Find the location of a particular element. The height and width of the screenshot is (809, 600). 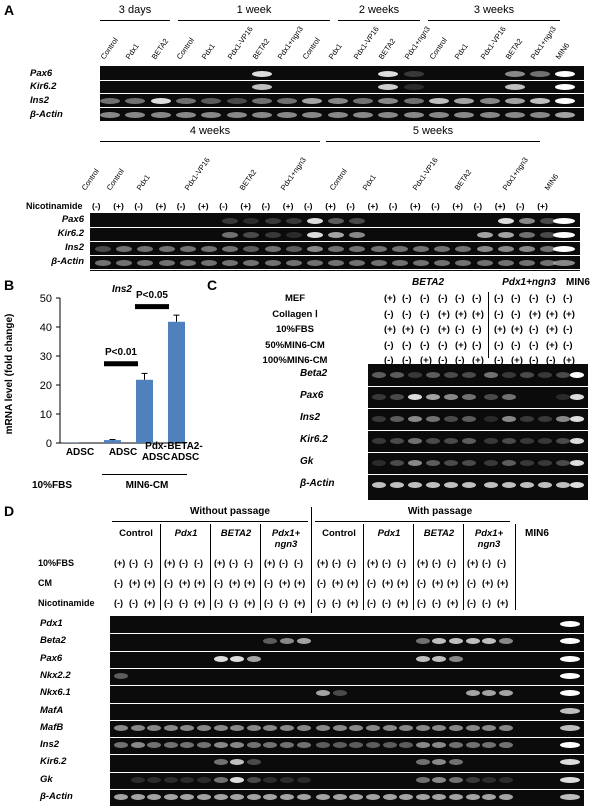

group-line is located at coordinates (135, 20).